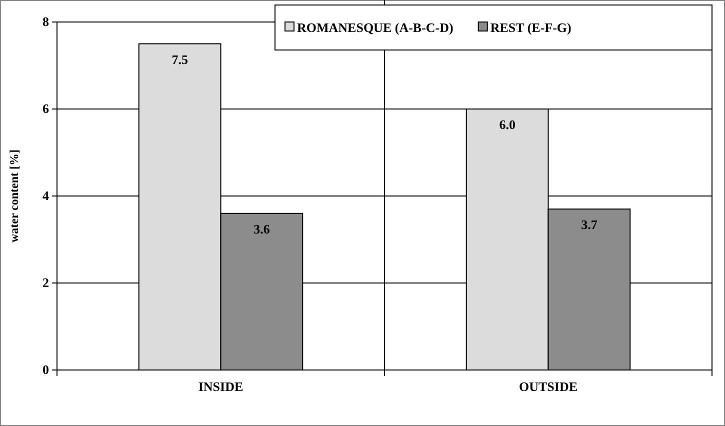 The width and height of the screenshot is (725, 426). Describe the element at coordinates (548, 386) in the screenshot. I see `x-tick-label: OUTSIDE` at that location.